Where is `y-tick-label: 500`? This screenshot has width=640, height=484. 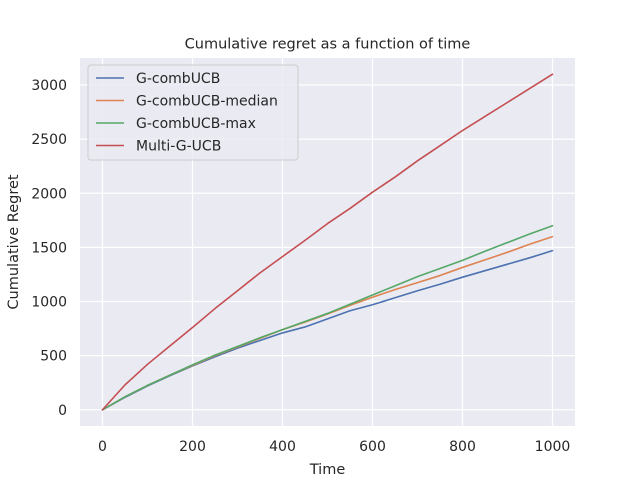
y-tick-label: 500 is located at coordinates (53, 357).